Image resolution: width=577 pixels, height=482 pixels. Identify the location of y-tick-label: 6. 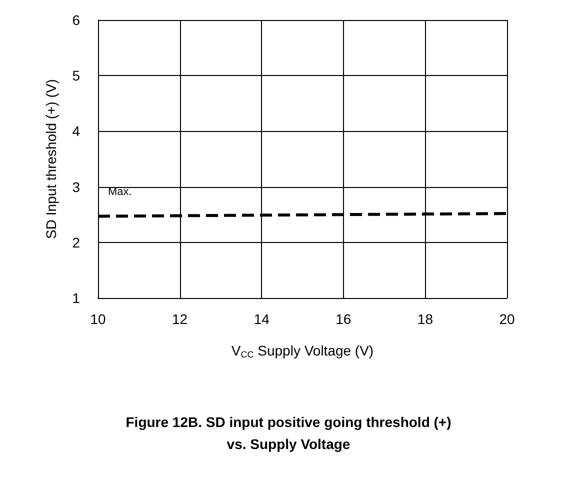
(76, 20).